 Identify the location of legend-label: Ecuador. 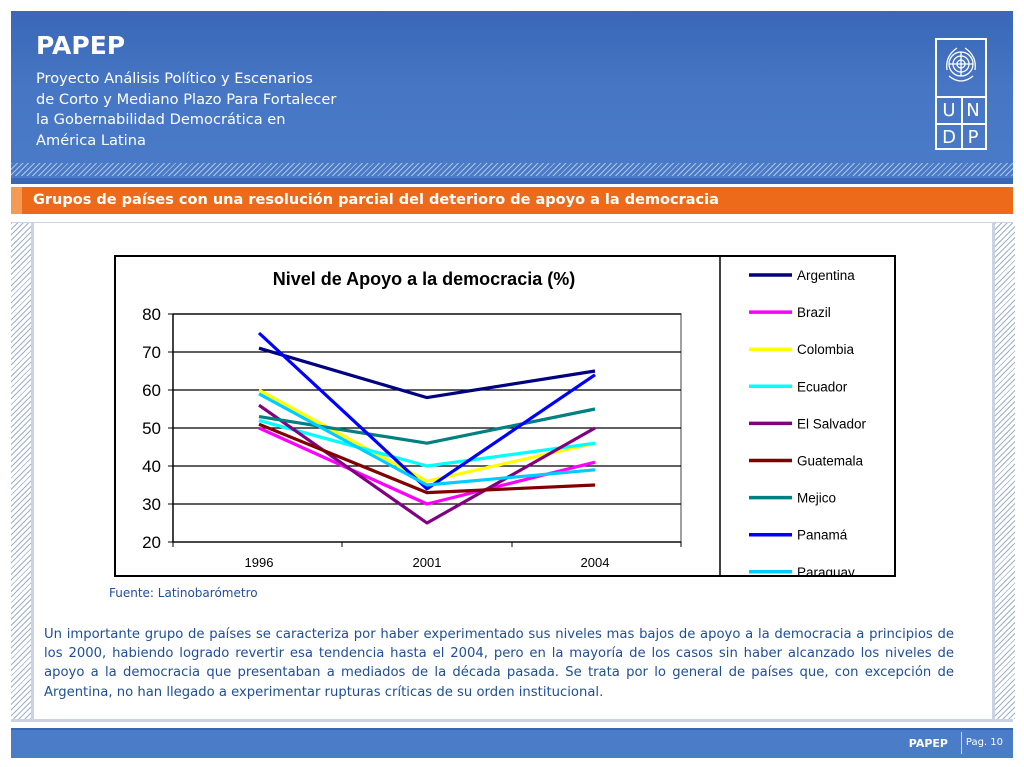
(822, 386).